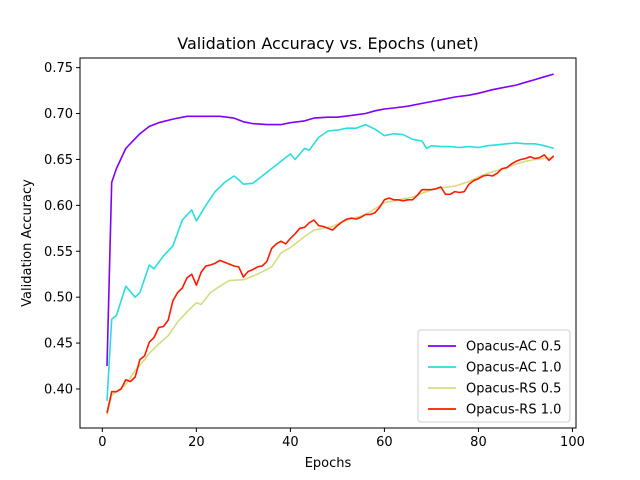 This screenshot has width=640, height=480. I want to click on x-tick-label: 0, so click(102, 442).